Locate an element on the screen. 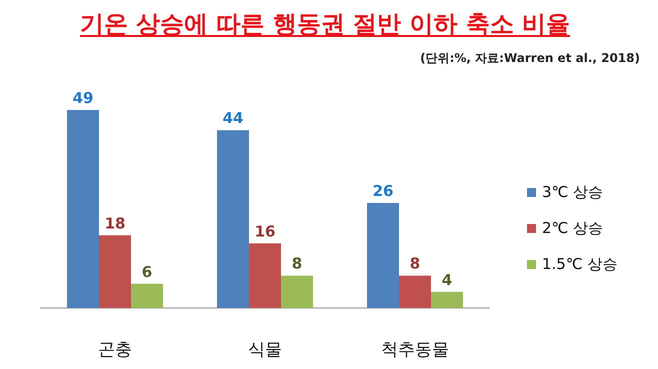  data-label: 26 is located at coordinates (383, 191).